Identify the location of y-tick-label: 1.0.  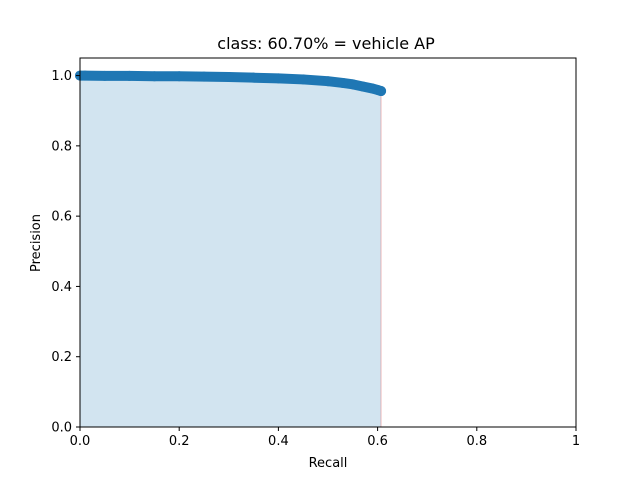
(61, 76).